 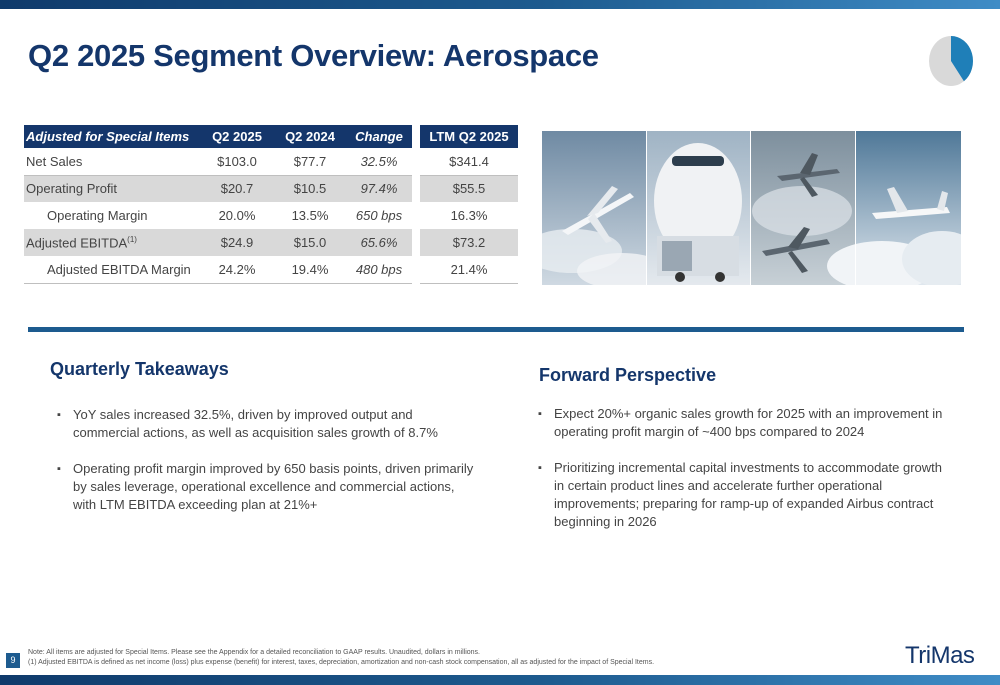 I want to click on pie-segment-slice, so click(x=962, y=59).